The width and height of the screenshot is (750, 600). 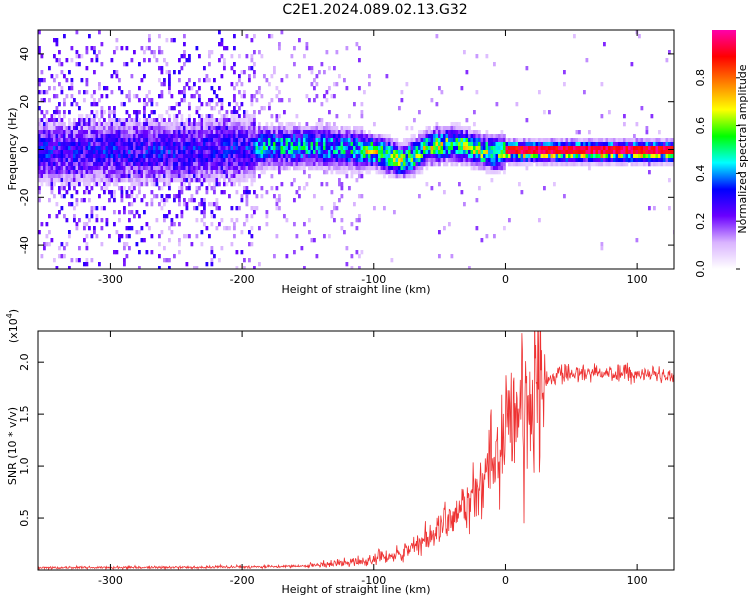 I want to click on snr-multiplier: (x104), so click(x=12, y=326).